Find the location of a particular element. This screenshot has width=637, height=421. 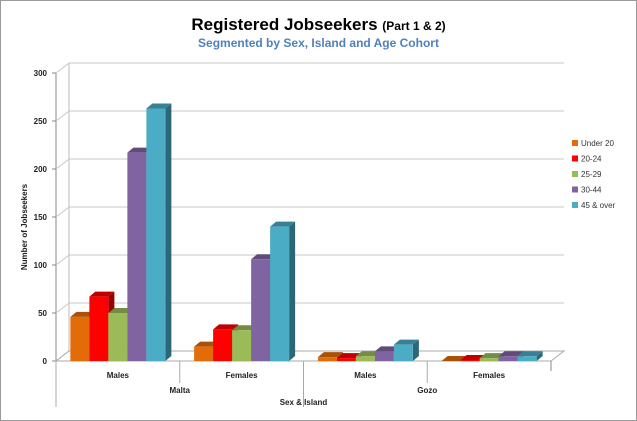

y-tick-label: 50 is located at coordinates (42, 313).